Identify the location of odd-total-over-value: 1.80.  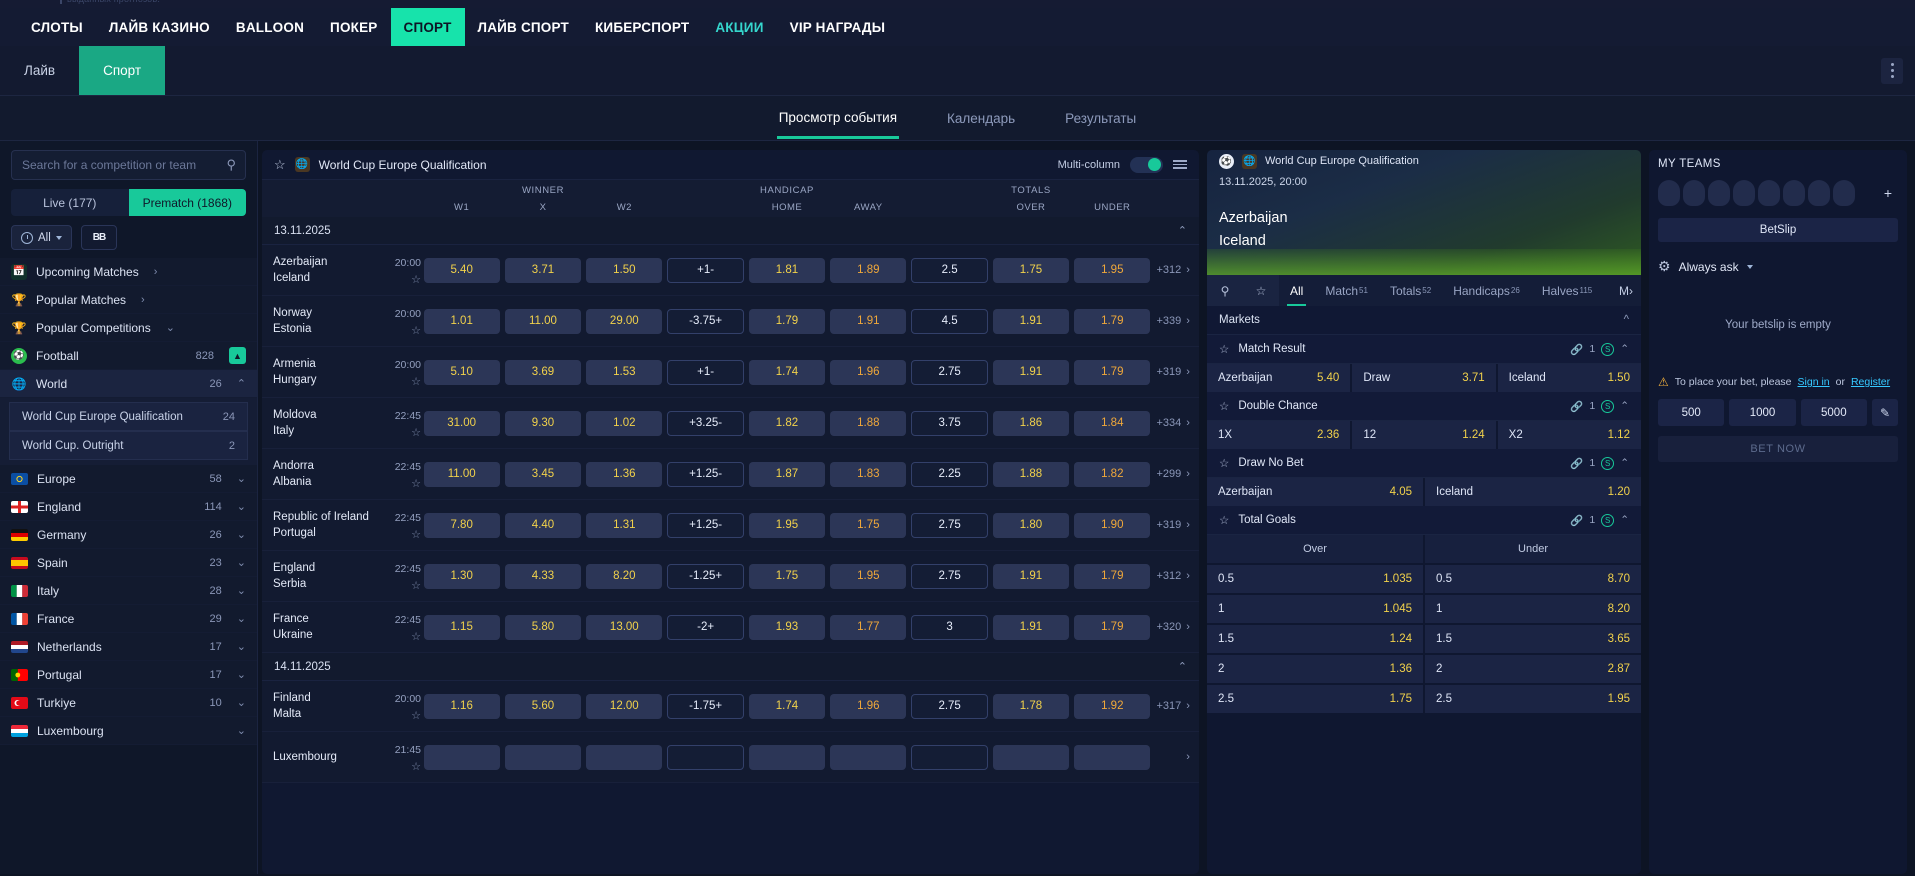
(1031, 525).